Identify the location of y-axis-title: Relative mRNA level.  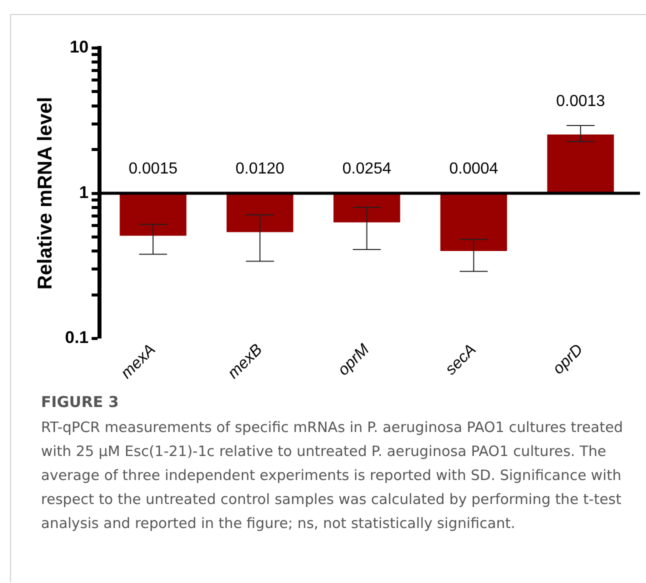
(45, 193).